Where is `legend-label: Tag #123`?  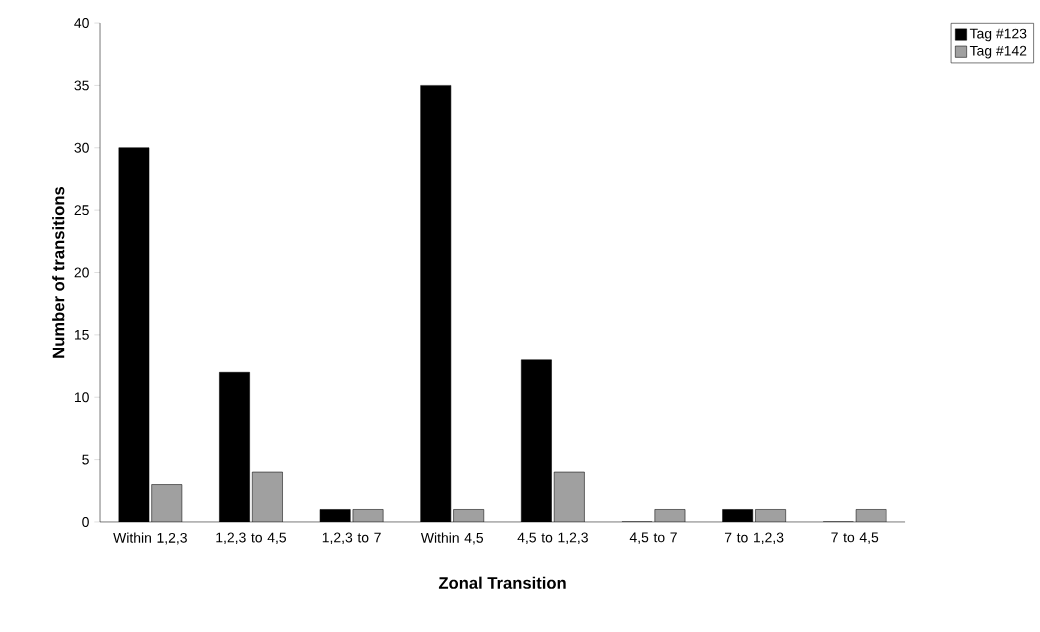 legend-label: Tag #123 is located at coordinates (998, 35).